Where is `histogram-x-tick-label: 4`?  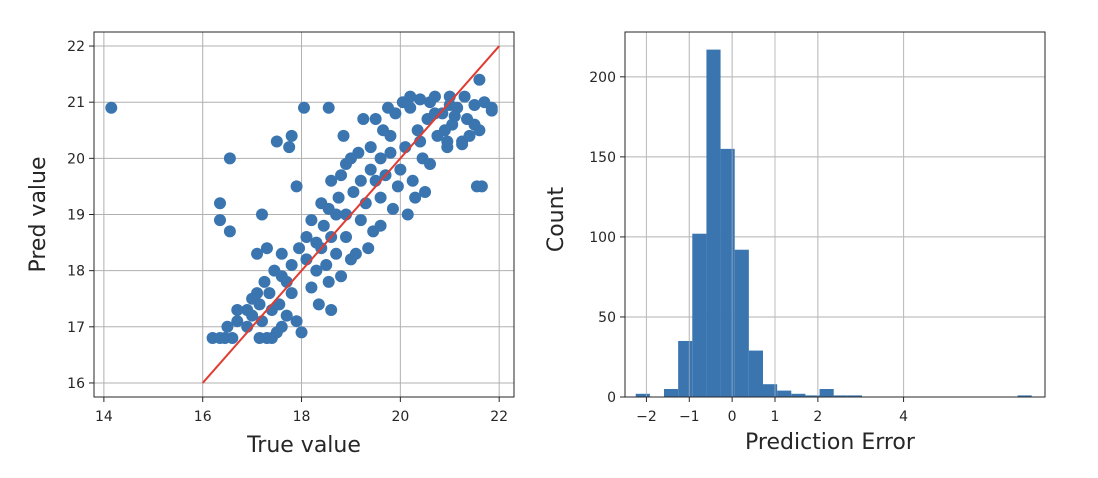 histogram-x-tick-label: 4 is located at coordinates (903, 417).